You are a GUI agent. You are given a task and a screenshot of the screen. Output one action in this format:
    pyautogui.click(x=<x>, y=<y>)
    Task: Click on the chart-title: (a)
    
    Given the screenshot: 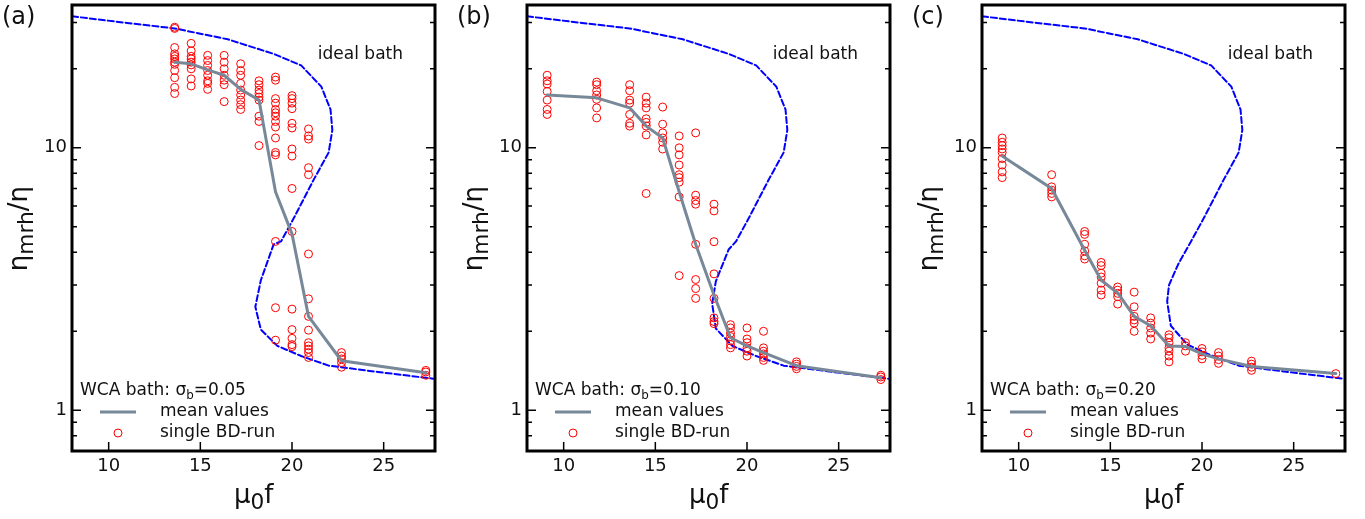 What is the action you would take?
    pyautogui.click(x=19, y=16)
    